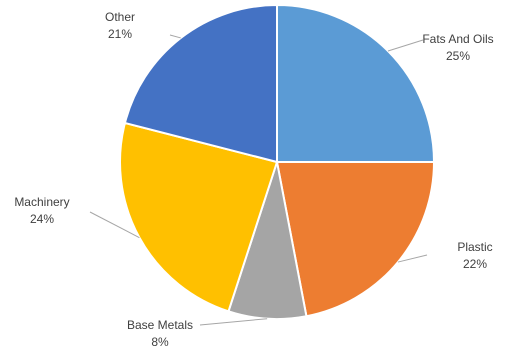 The width and height of the screenshot is (518, 360). I want to click on category-label: Machinery, so click(41, 202).